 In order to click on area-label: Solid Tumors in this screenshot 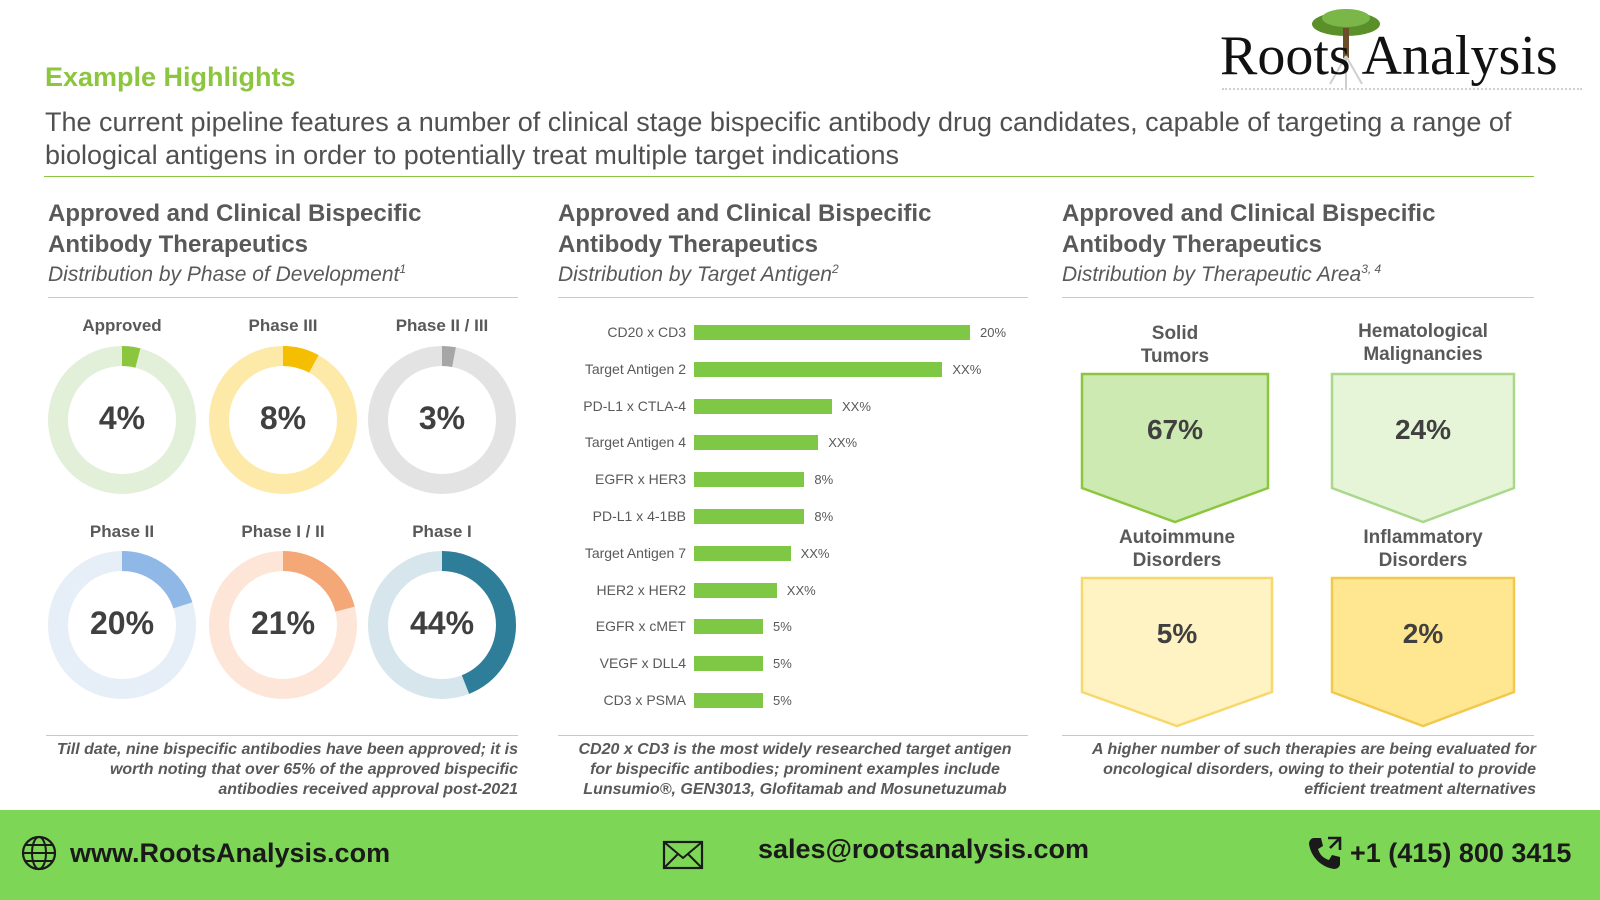, I will do `click(1175, 345)`.